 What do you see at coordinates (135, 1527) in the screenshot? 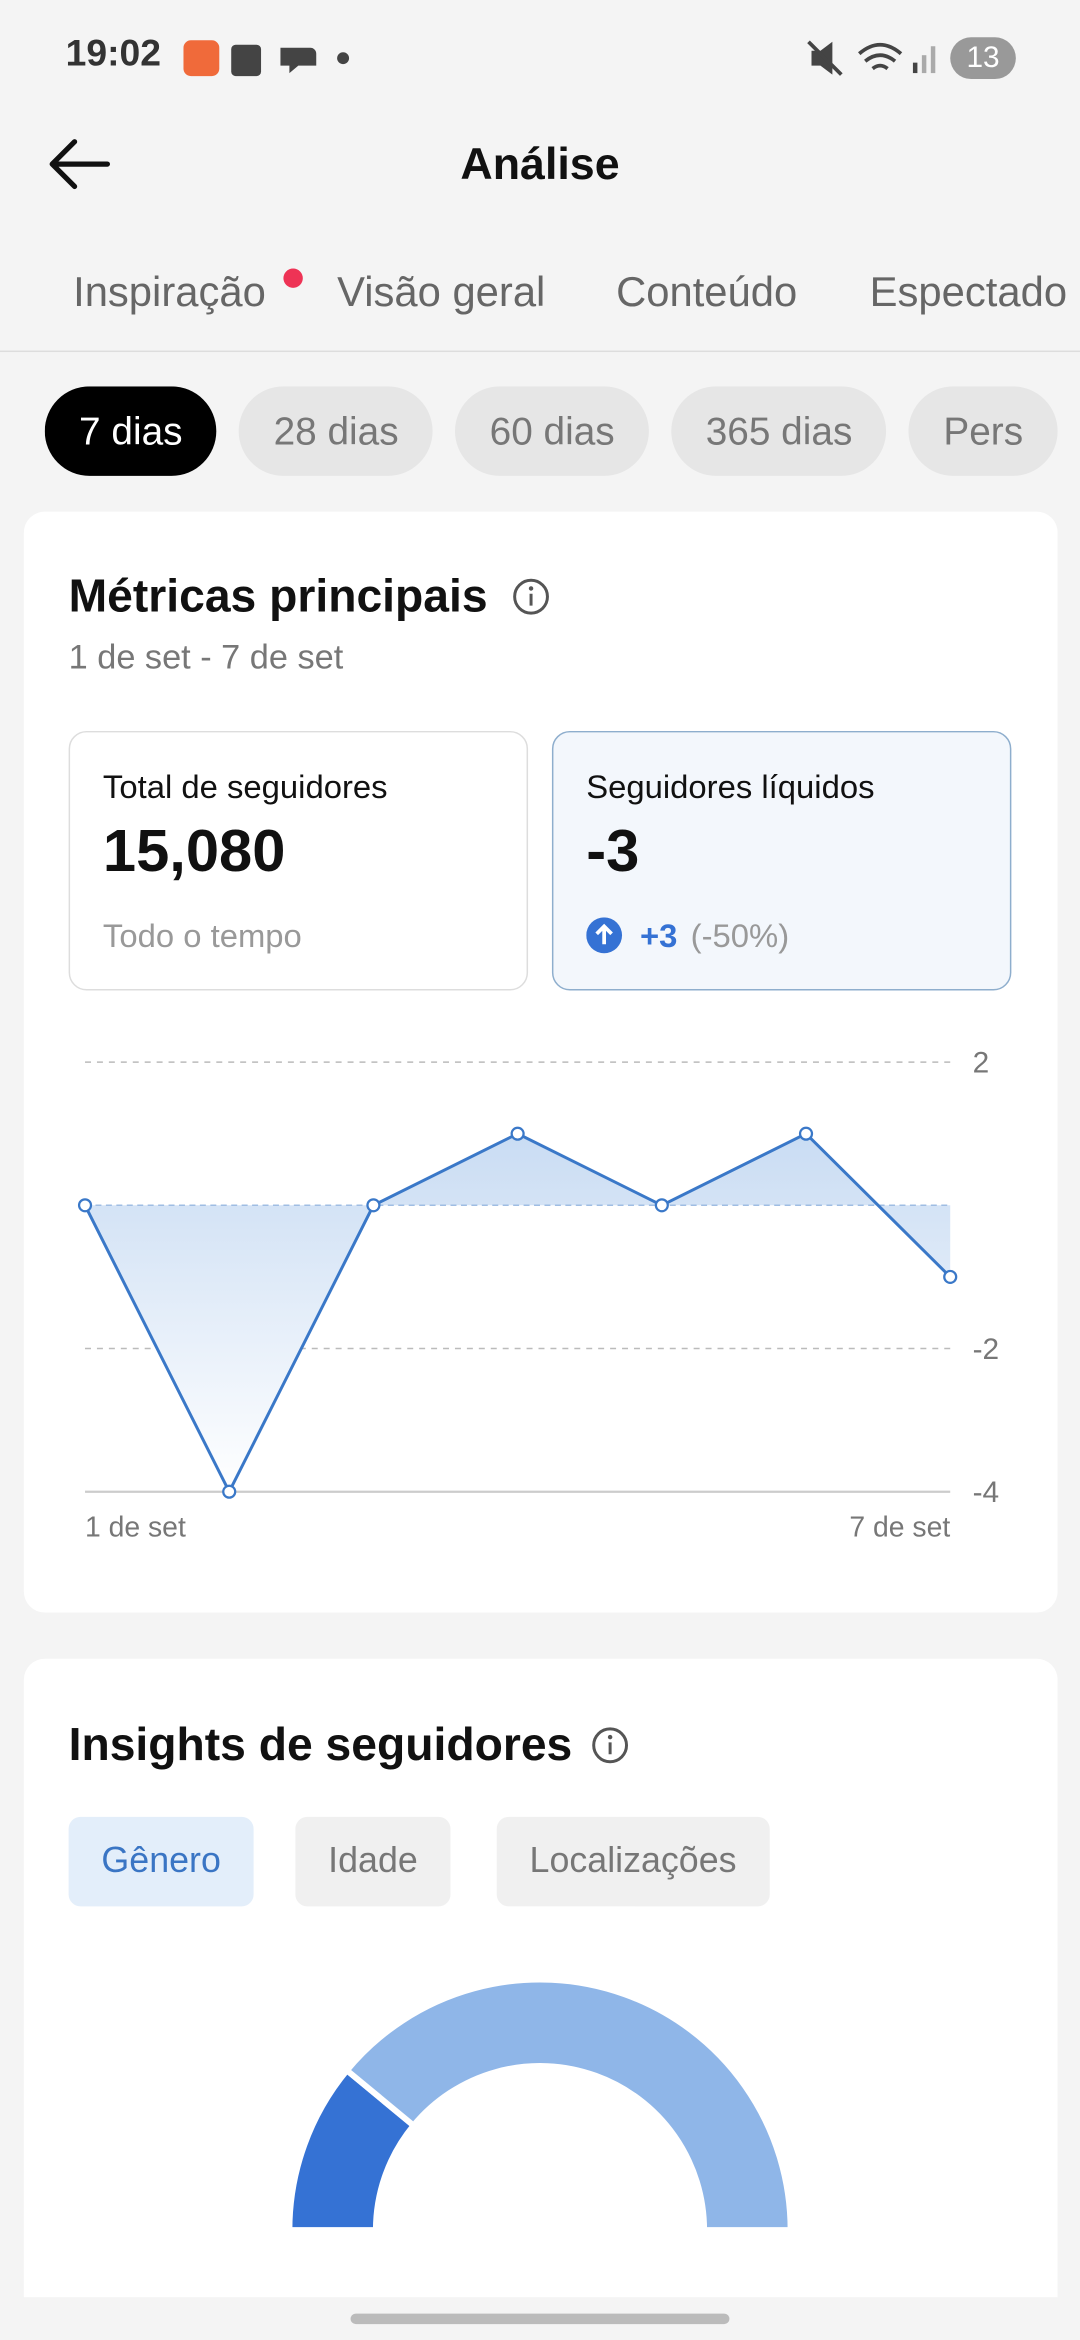
I see `x-tick-label: 1 de set` at bounding box center [135, 1527].